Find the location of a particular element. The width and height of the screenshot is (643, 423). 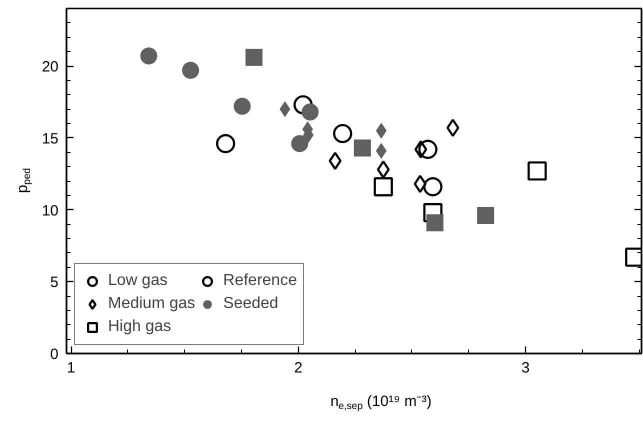

x-tick-label: 1 is located at coordinates (71, 368).